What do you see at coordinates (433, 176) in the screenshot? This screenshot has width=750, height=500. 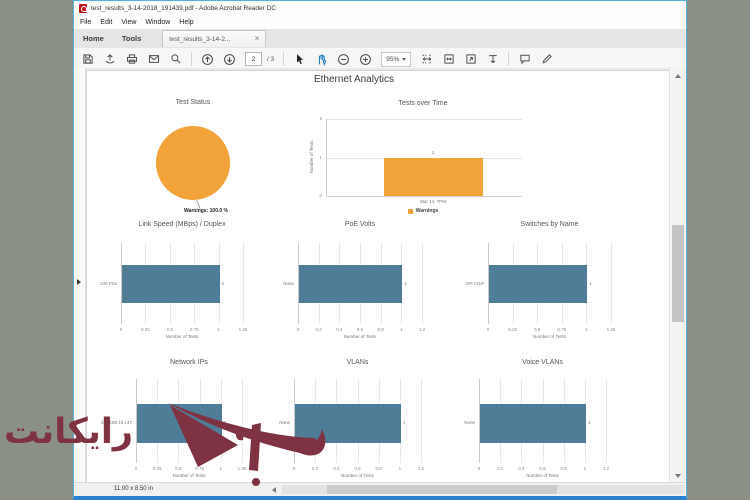 I see `bar-warnings` at bounding box center [433, 176].